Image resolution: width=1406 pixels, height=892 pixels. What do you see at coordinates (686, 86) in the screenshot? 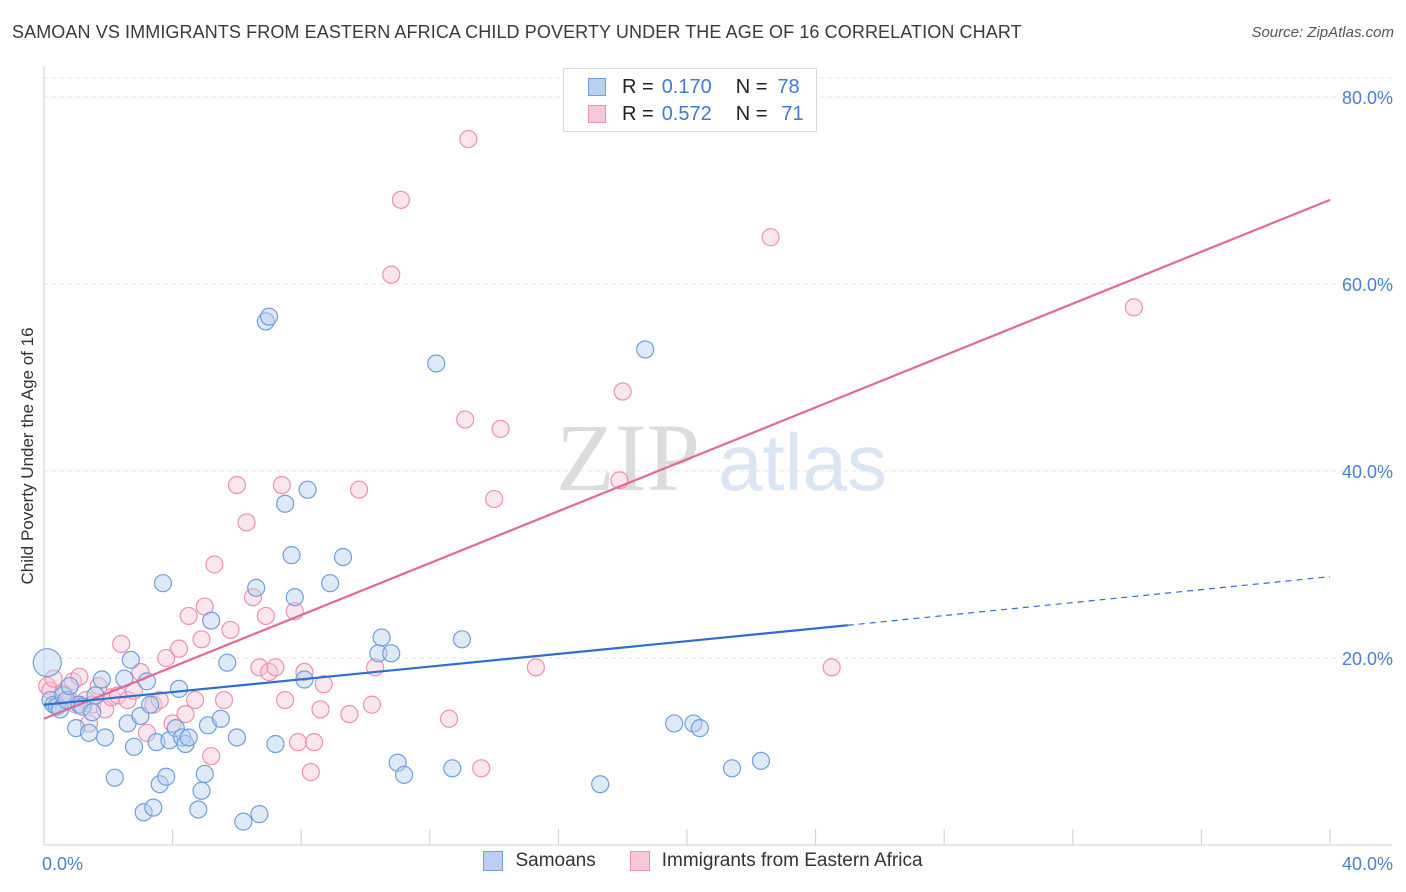
I see `legend-r-value: 0.170` at bounding box center [686, 86].